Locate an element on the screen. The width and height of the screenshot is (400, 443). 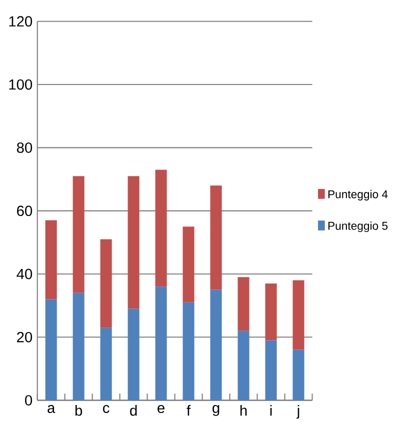
x-tick-label: b is located at coordinates (78, 410).